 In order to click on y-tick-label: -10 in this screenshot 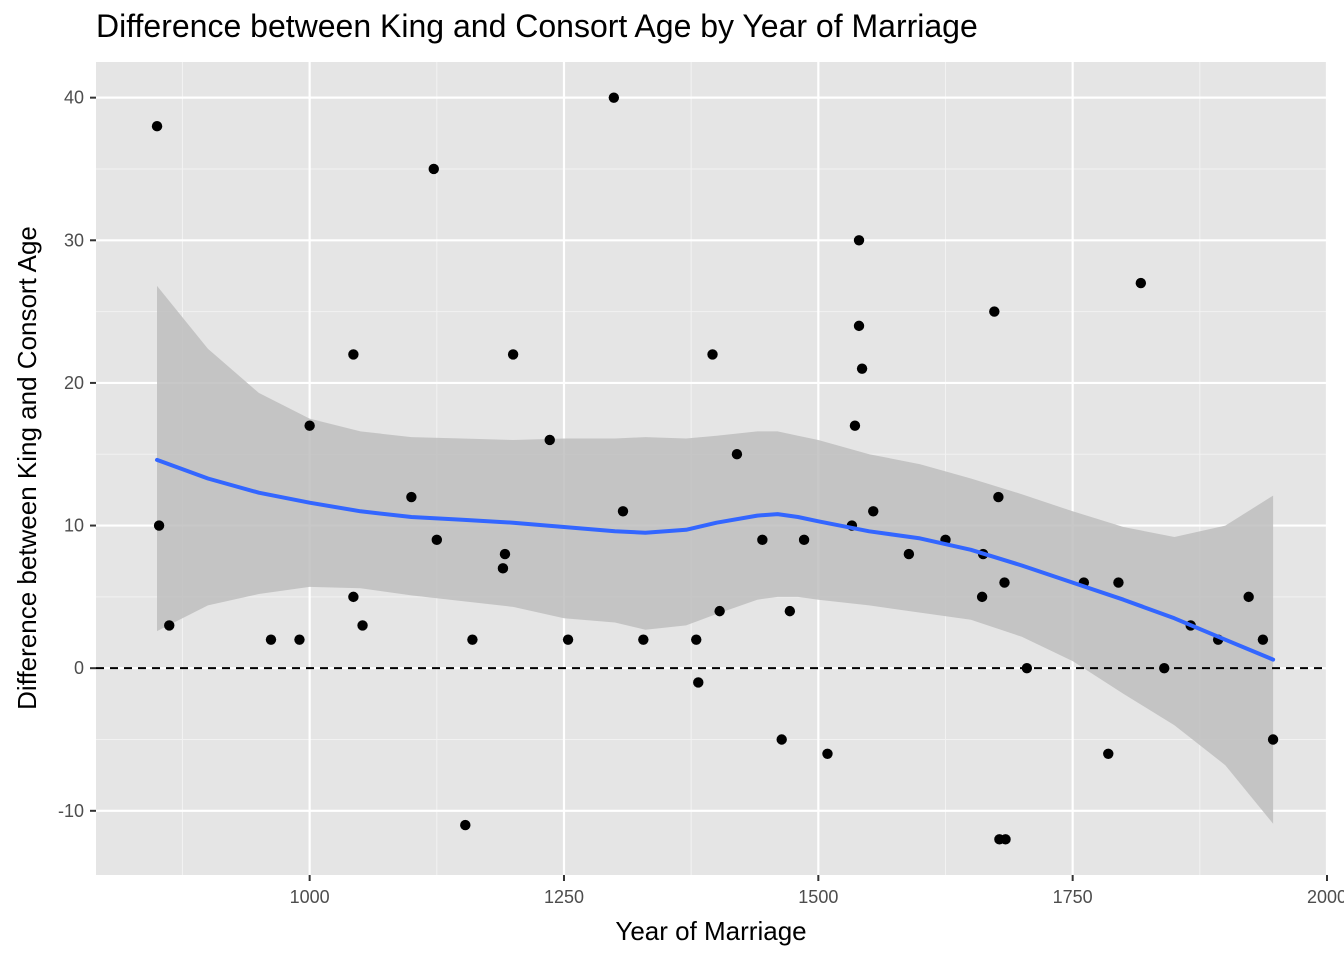, I will do `click(71, 811)`.